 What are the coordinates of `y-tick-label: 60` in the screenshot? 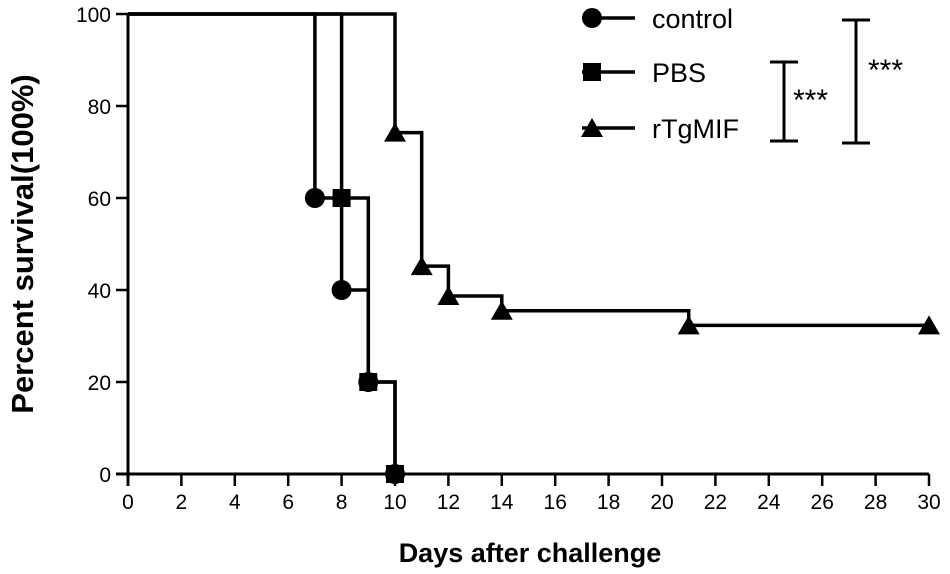 It's located at (99, 199).